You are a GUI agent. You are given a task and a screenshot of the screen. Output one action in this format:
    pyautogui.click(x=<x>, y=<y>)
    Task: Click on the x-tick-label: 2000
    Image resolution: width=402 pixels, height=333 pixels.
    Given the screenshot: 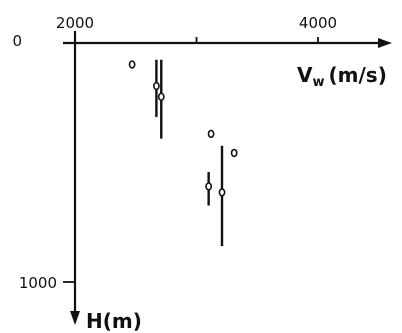 What is the action you would take?
    pyautogui.click(x=75, y=23)
    